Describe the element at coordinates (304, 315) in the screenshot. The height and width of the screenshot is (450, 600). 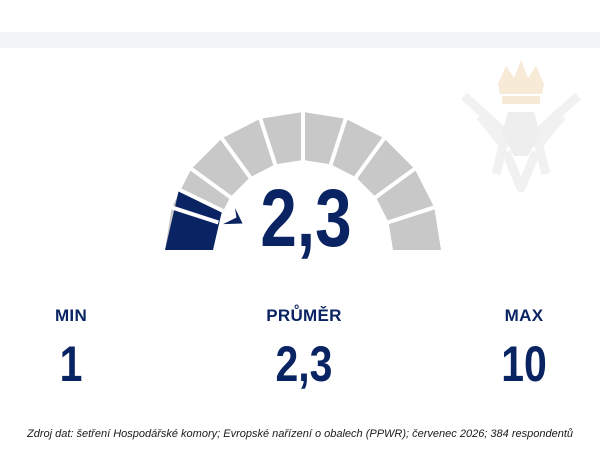
I see `average-label: PRŮMĚR` at that location.